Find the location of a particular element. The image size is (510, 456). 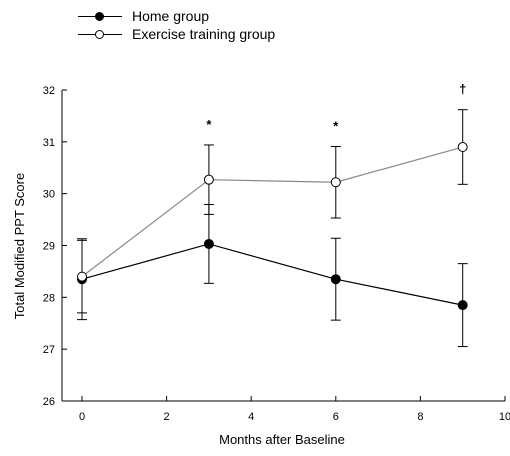

x-tick-label: 6 is located at coordinates (336, 417).